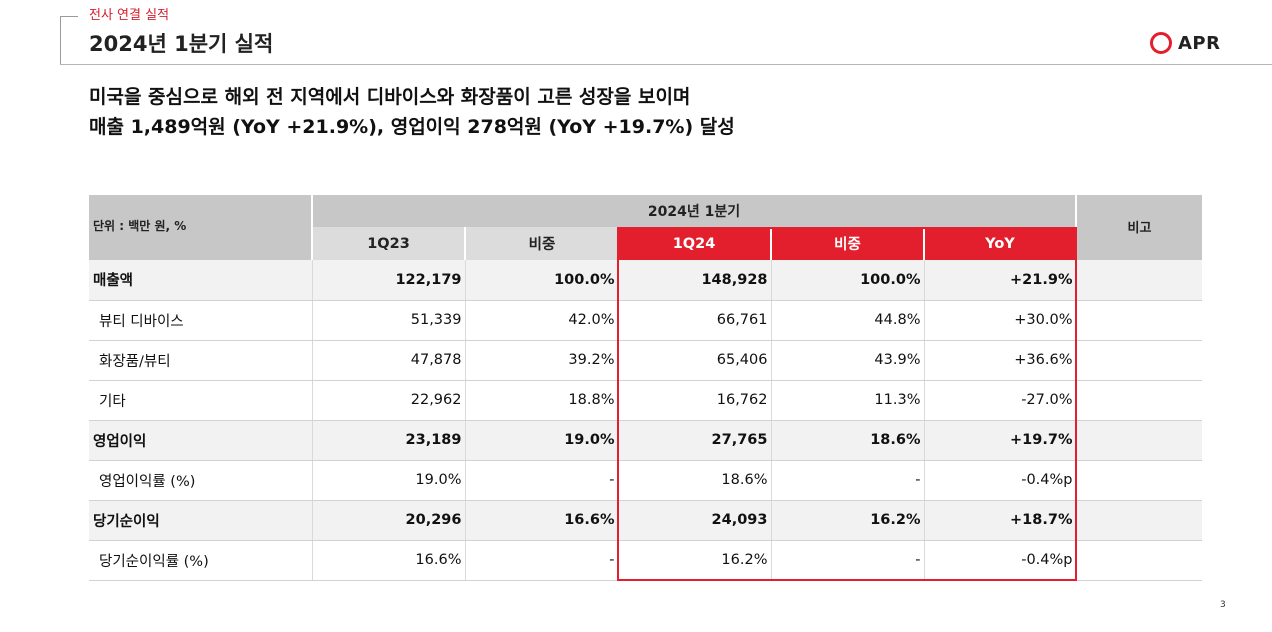  I want to click on table-cell: +30.0%, so click(999, 320).